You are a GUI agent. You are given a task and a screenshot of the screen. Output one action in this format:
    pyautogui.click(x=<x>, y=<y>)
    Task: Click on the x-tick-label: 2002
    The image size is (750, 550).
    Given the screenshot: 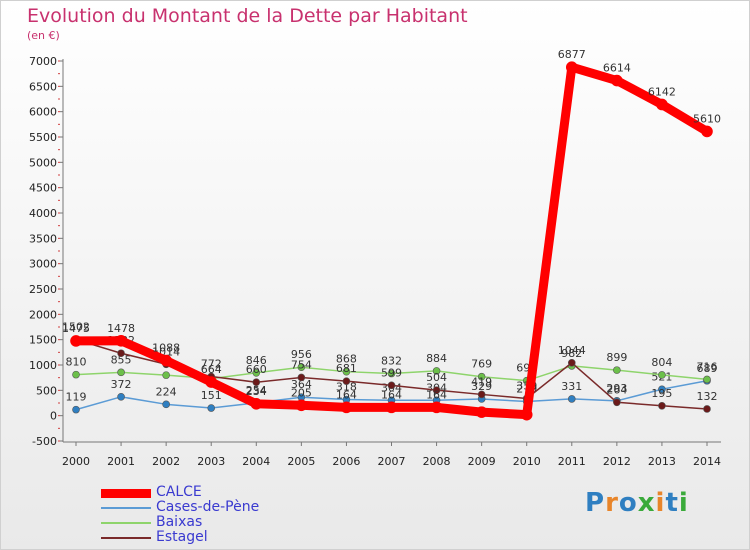 What is the action you would take?
    pyautogui.click(x=166, y=461)
    